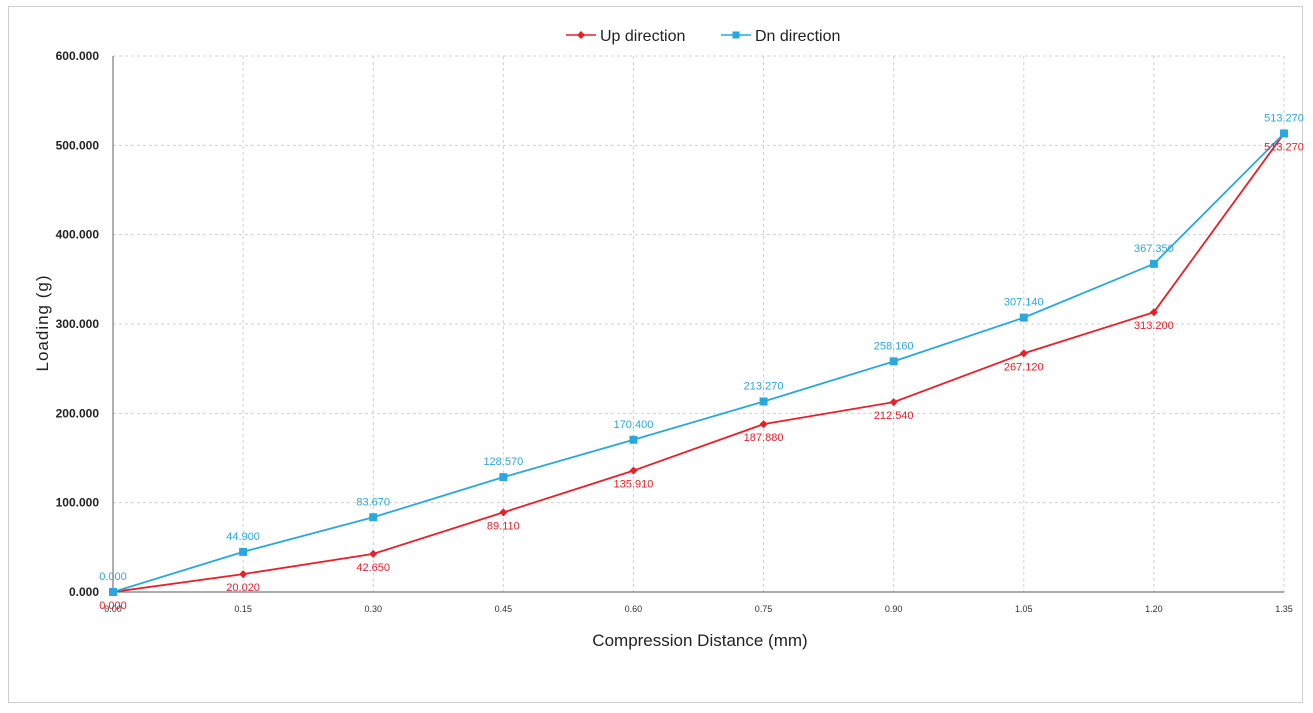 Image resolution: width=1313 pixels, height=713 pixels. What do you see at coordinates (373, 609) in the screenshot?
I see `x-tick-label-2: 0.30` at bounding box center [373, 609].